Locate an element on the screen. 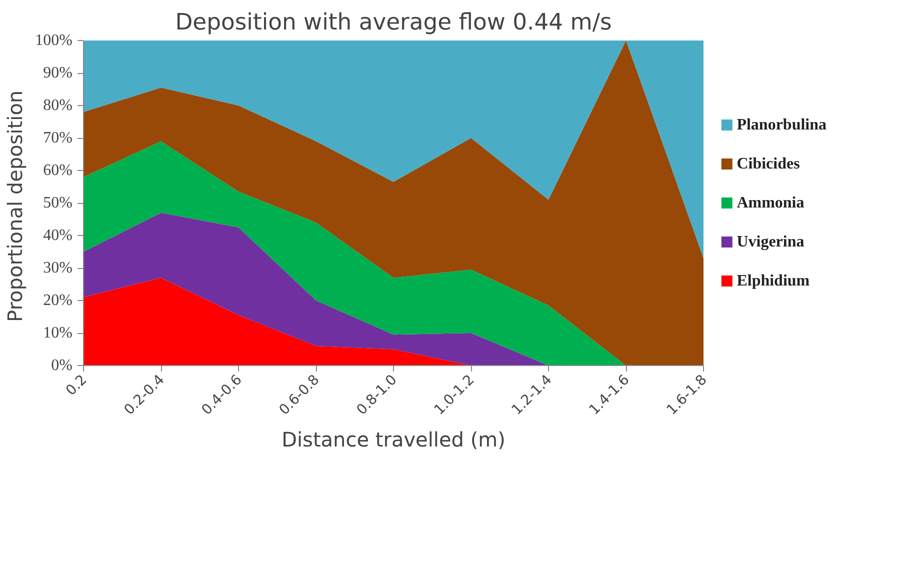  x-axis-title: Distance travelled (m) is located at coordinates (394, 439).